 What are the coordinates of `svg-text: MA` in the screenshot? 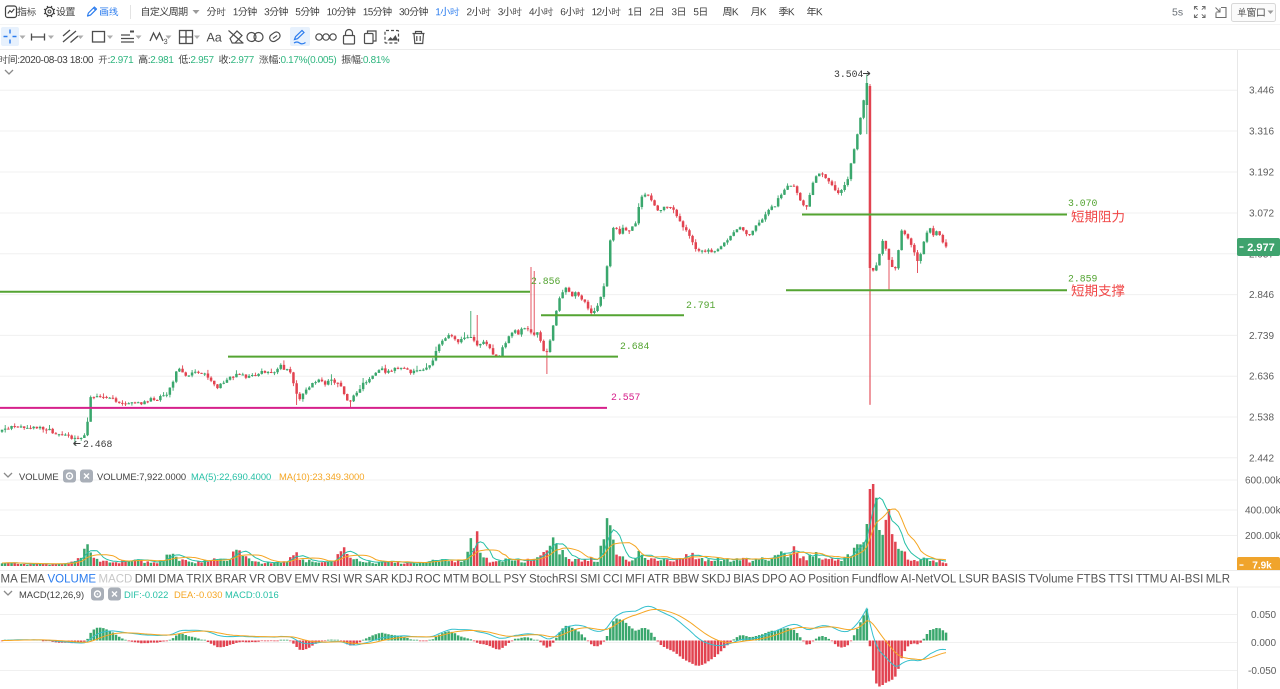 It's located at (10, 580).